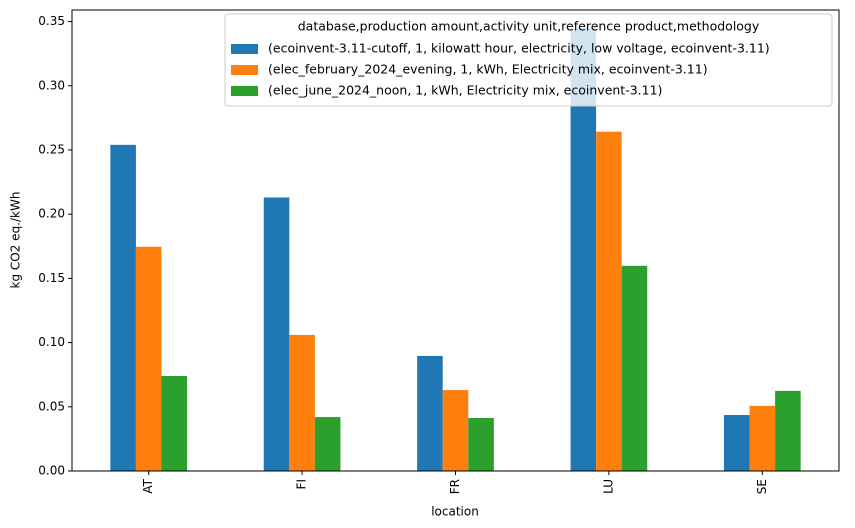 This screenshot has width=855, height=528. Describe the element at coordinates (51, 471) in the screenshot. I see `y-tick-label: 0.00` at that location.